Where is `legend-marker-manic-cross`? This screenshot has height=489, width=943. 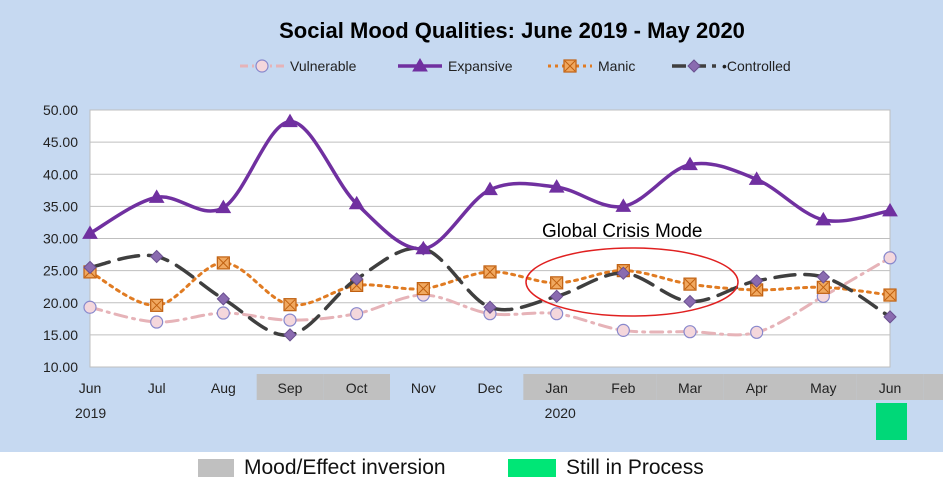
legend-marker-manic-cross is located at coordinates (570, 66).